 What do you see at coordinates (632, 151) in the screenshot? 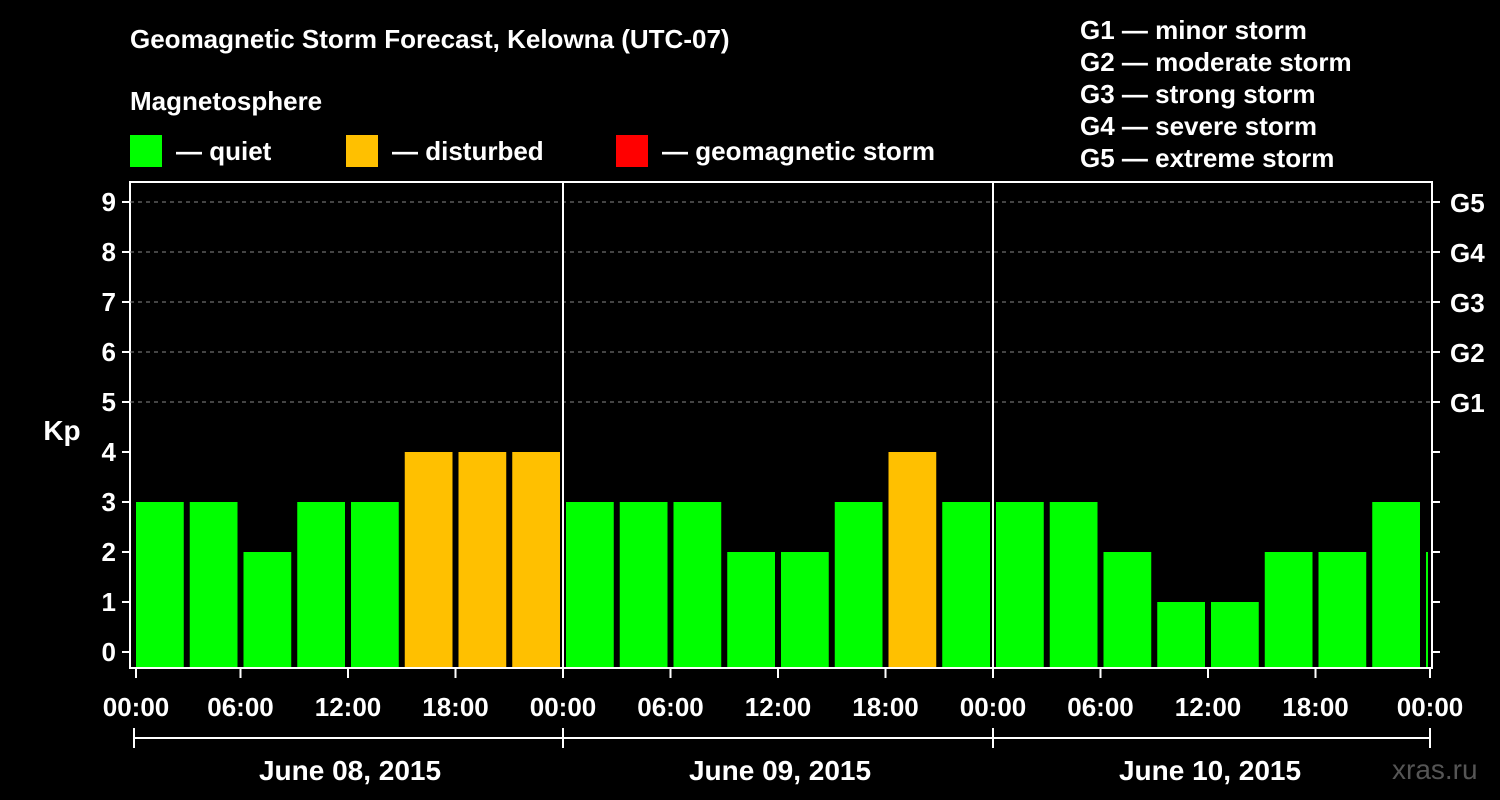
I see `legend-swatch-storm` at bounding box center [632, 151].